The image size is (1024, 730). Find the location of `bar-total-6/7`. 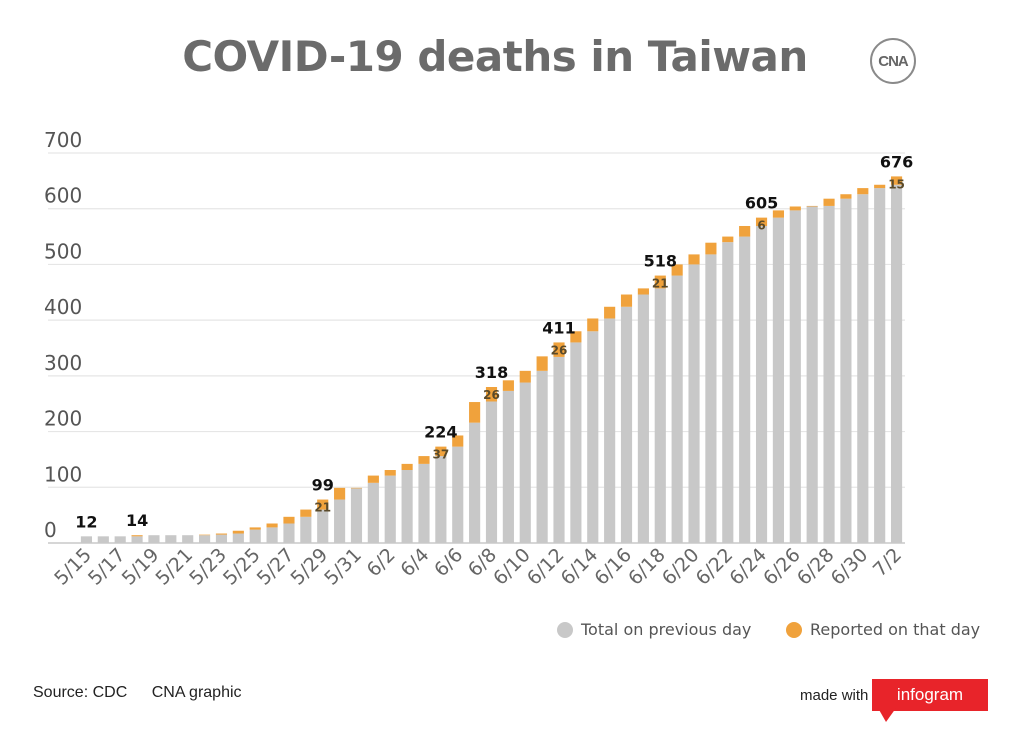

bar-total-6/7 is located at coordinates (475, 482).